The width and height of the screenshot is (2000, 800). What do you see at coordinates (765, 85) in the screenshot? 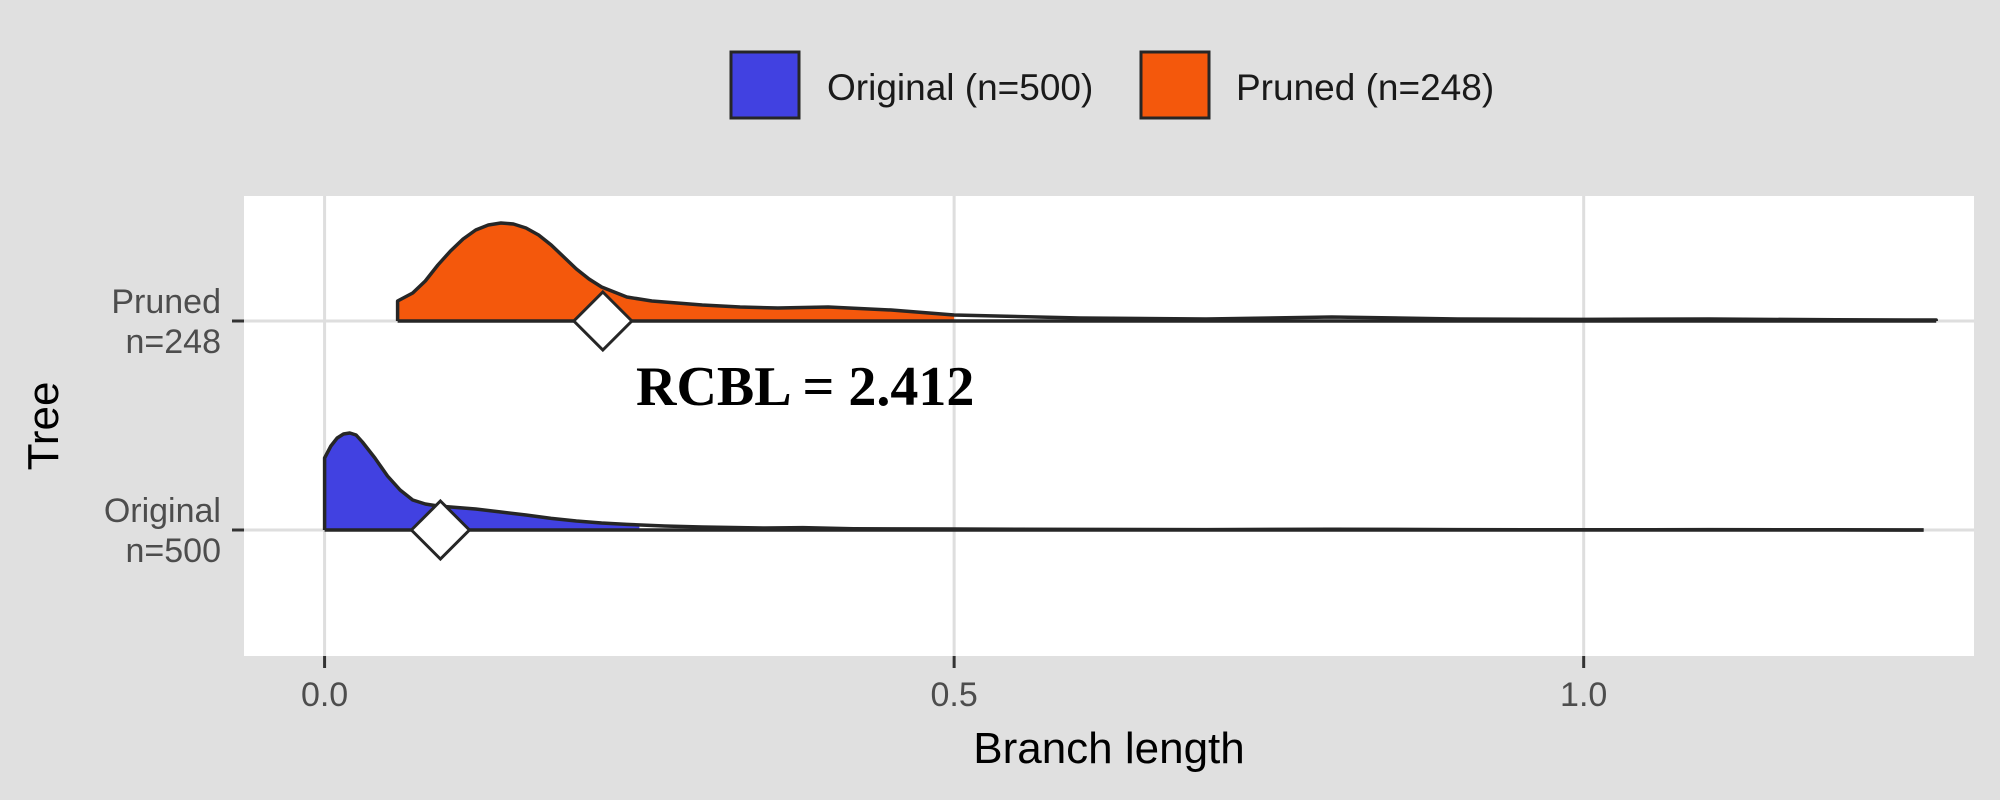
I see `legend-key-original` at bounding box center [765, 85].